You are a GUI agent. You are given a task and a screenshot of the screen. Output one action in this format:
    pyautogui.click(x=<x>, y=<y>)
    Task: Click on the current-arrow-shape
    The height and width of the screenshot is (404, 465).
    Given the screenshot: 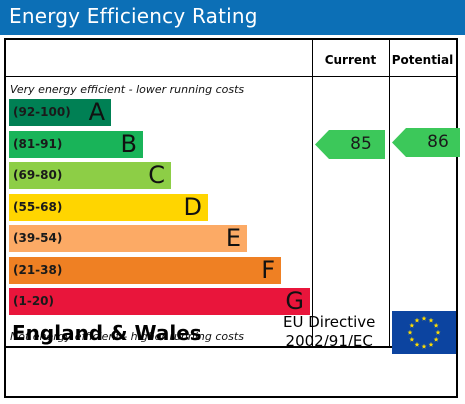 What is the action you would take?
    pyautogui.click(x=350, y=144)
    